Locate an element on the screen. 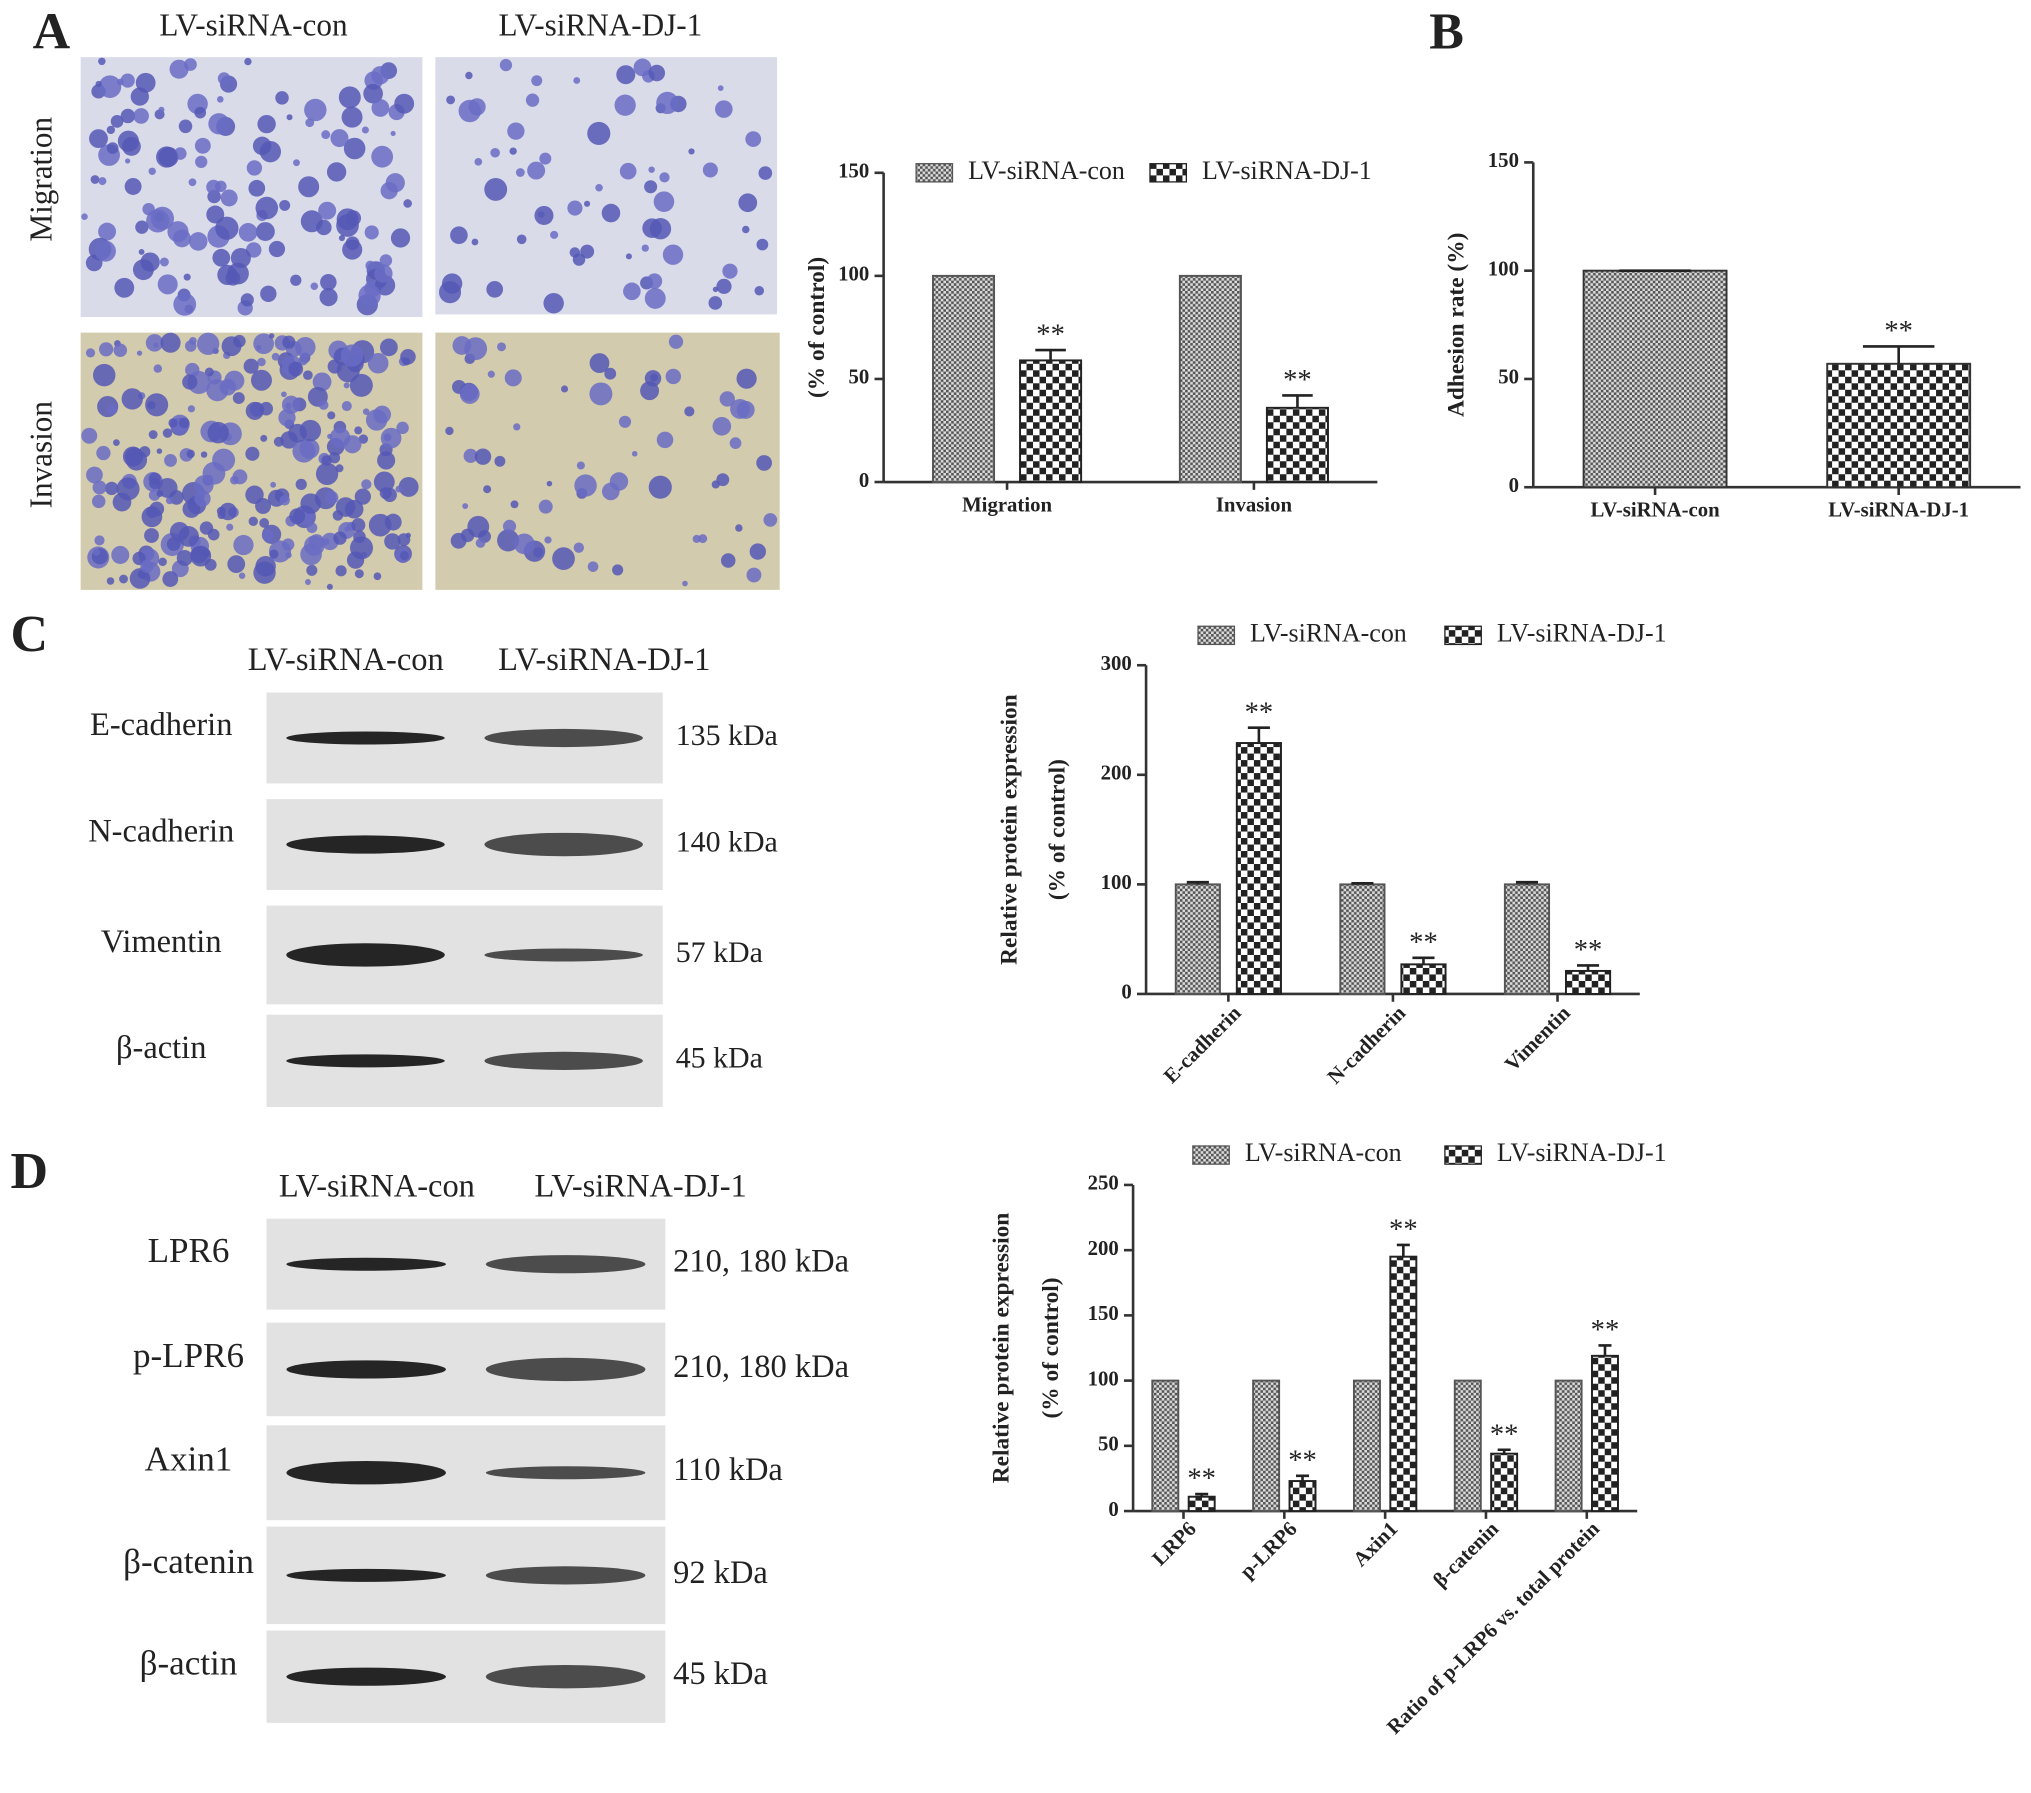 Image resolution: width=2031 pixels, height=1793 pixels. y-tick-label: 200 is located at coordinates (1116, 773).